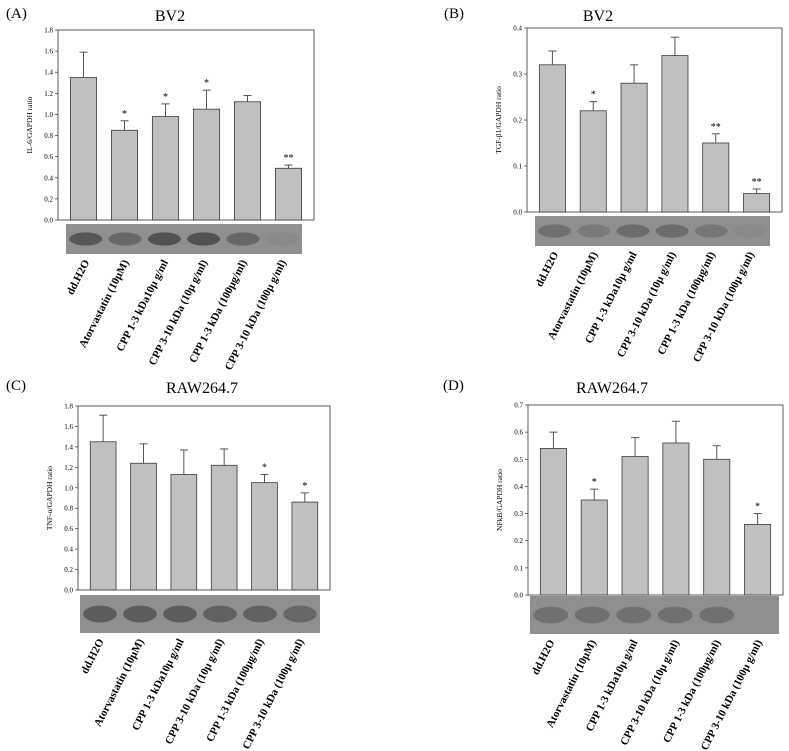  Describe the element at coordinates (518, 460) in the screenshot. I see `y-tick-label: 0.5` at that location.